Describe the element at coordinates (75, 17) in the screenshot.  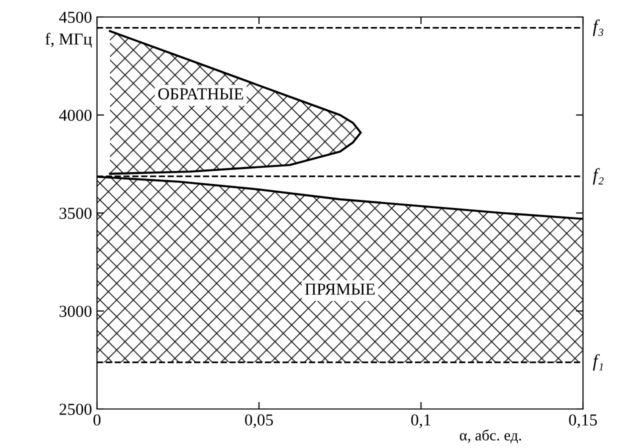
I see `y-tick-label: 4500` at that location.